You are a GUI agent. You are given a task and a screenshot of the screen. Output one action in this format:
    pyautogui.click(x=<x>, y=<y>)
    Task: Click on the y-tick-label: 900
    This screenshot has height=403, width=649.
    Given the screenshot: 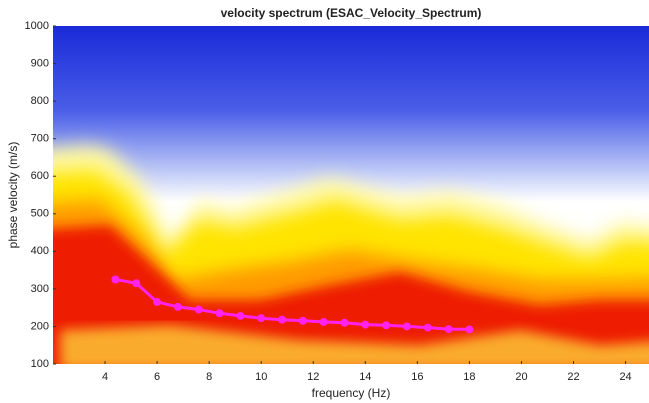 What is the action you would take?
    pyautogui.click(x=40, y=63)
    